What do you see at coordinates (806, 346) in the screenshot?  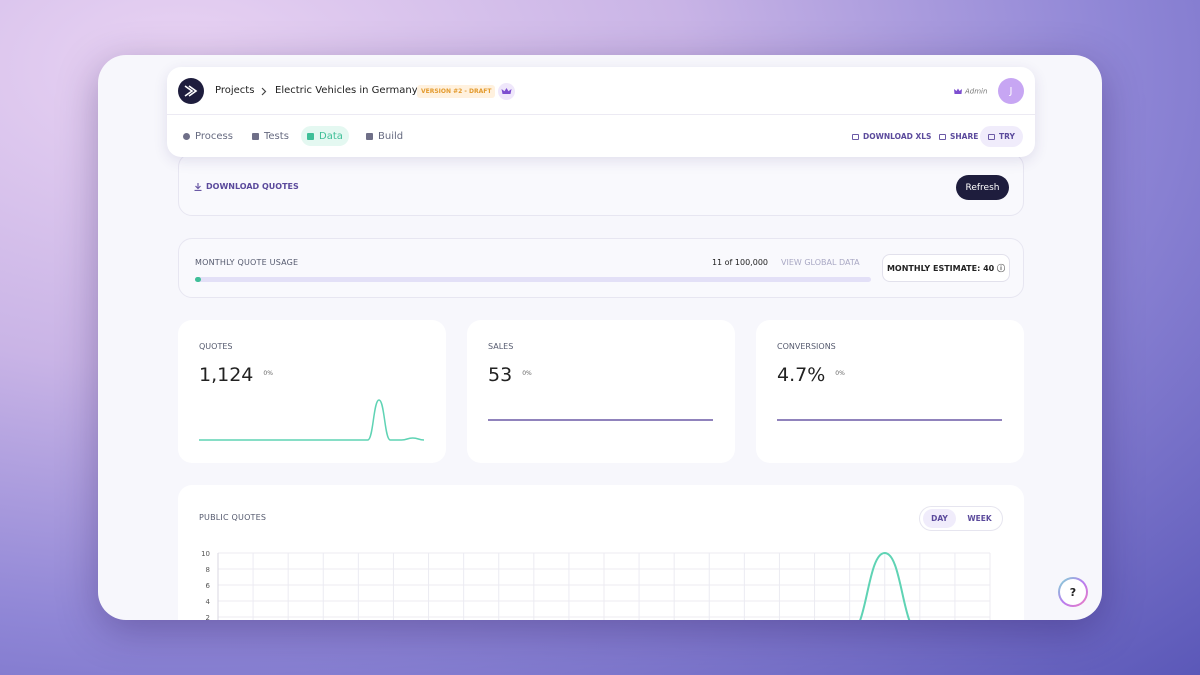 I see `stat-label: CONVERSIONS` at bounding box center [806, 346].